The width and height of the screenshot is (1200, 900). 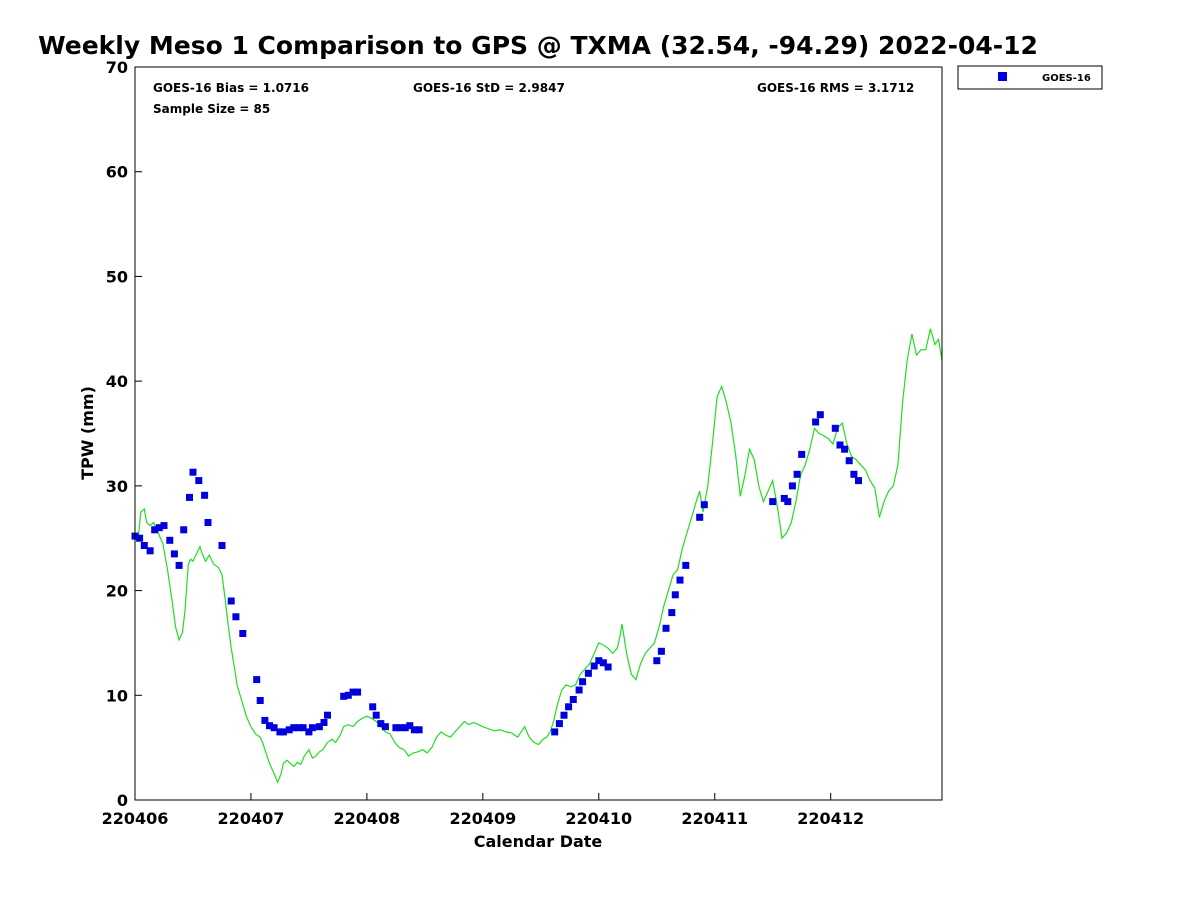 What do you see at coordinates (135, 818) in the screenshot?
I see `x-tick-label: 220406` at bounding box center [135, 818].